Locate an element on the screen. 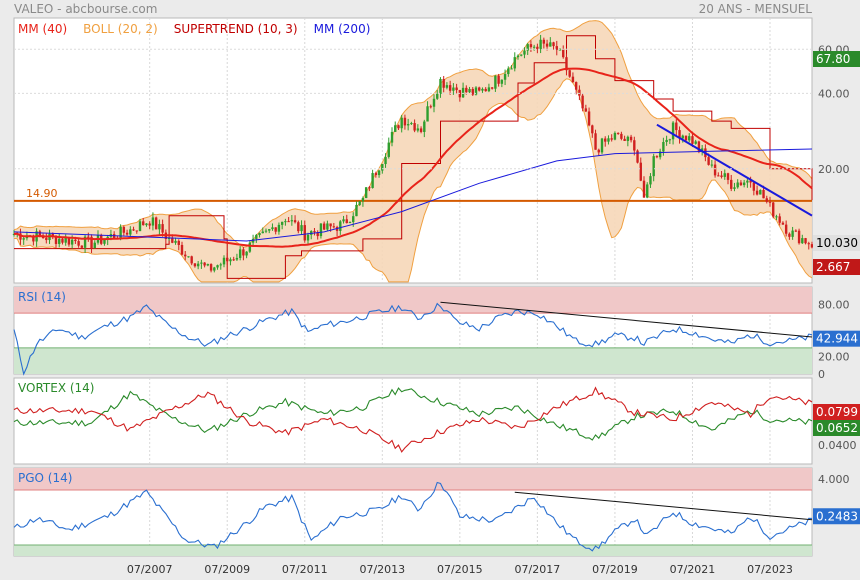 The height and width of the screenshot is (580, 860). rsi-value-badge-bg is located at coordinates (836, 338).